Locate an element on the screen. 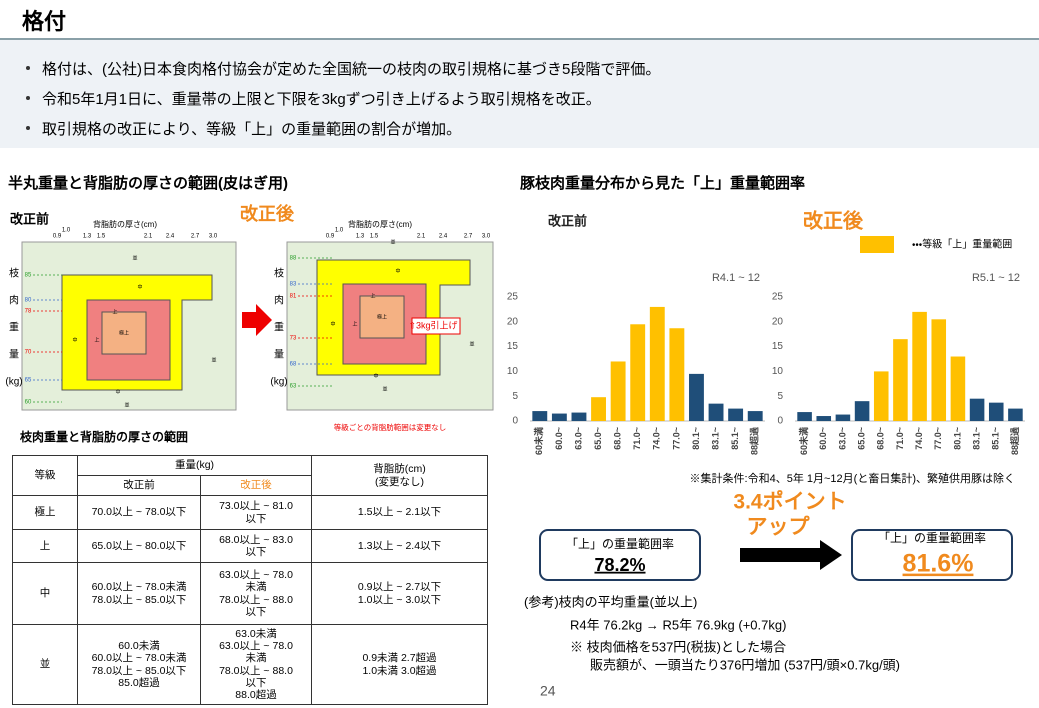  table-cell: 63.0以上 ~ 78.0 未満 78.0以上 ~ 88.0 以下 is located at coordinates (256, 593).